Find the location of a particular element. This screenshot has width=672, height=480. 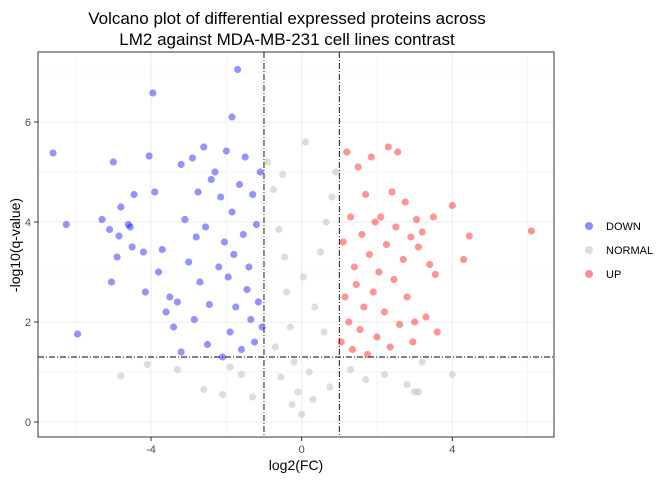

y-tick-label: 2 is located at coordinates (28, 323).